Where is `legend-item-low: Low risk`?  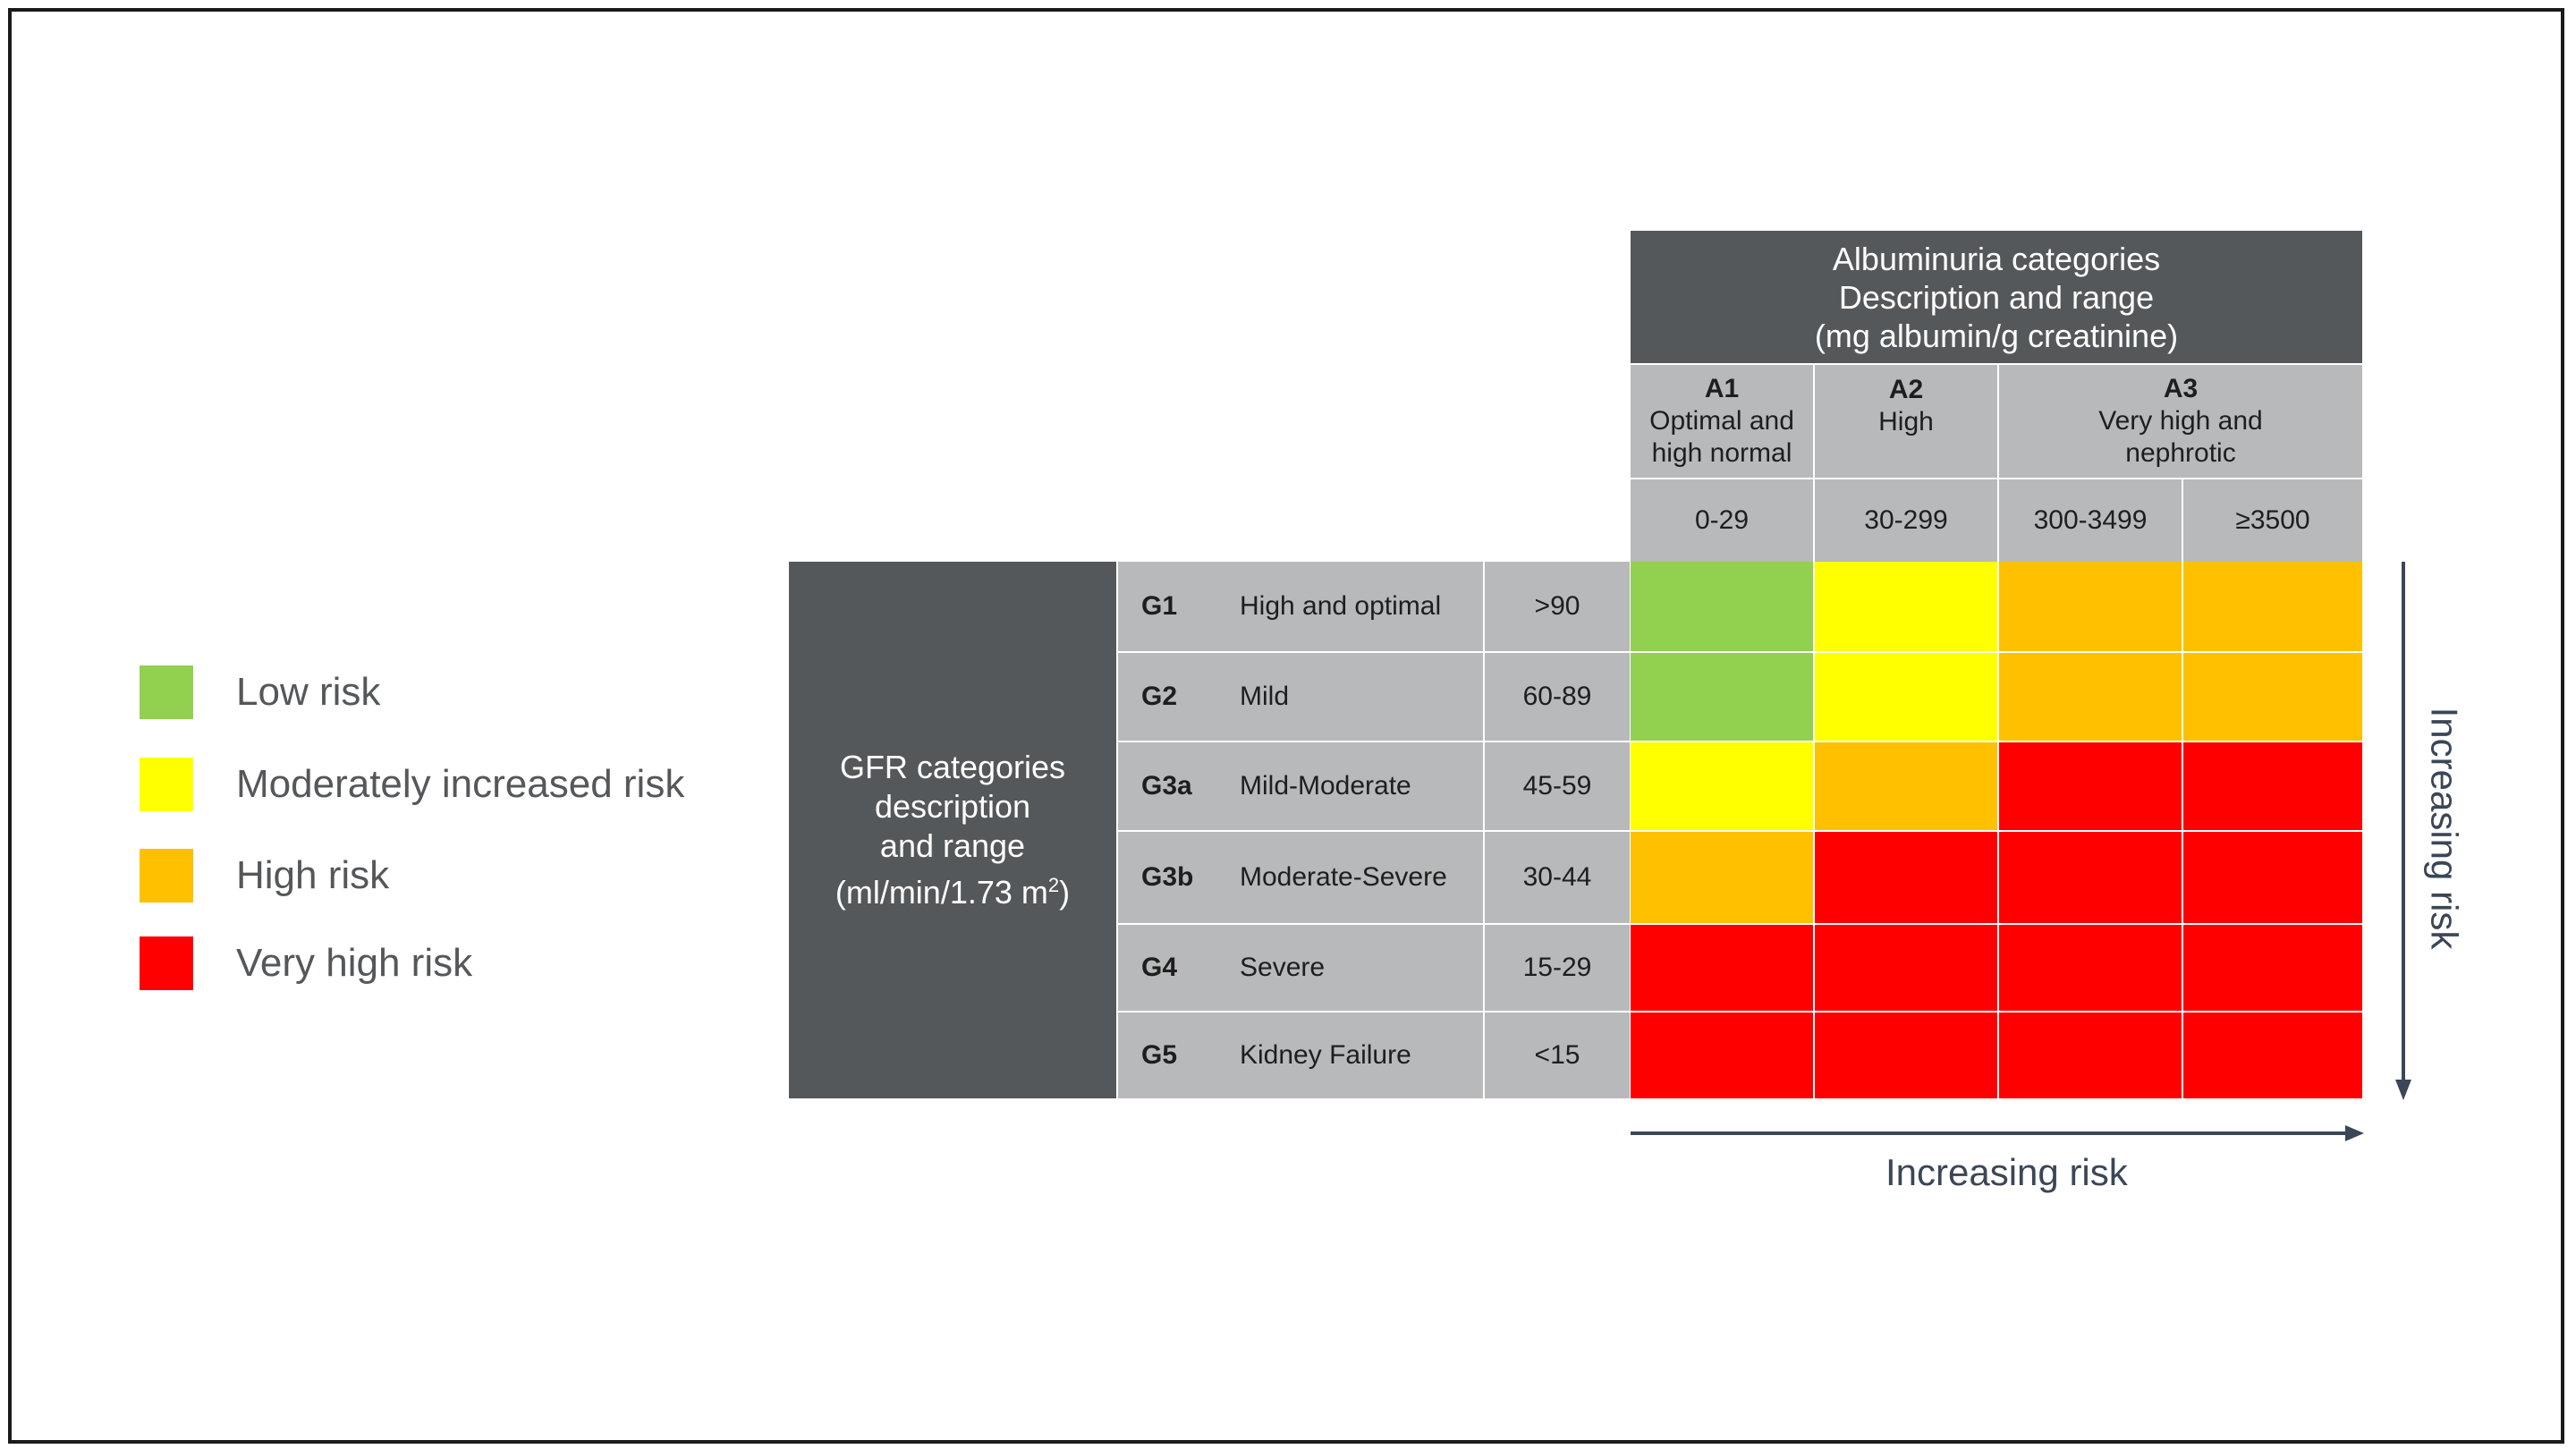 legend-item-low: Low risk is located at coordinates (260, 692).